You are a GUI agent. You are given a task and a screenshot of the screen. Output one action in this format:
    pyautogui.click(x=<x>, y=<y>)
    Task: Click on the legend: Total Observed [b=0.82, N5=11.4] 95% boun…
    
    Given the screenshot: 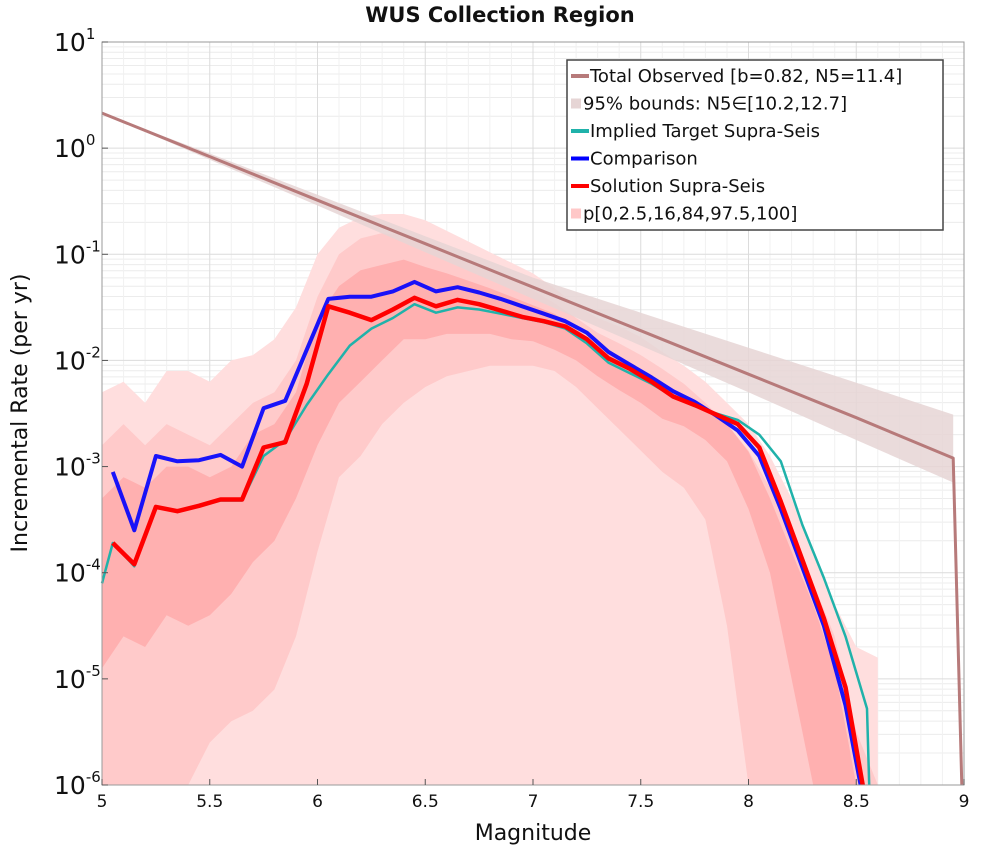 What is the action you would take?
    pyautogui.click(x=755, y=145)
    